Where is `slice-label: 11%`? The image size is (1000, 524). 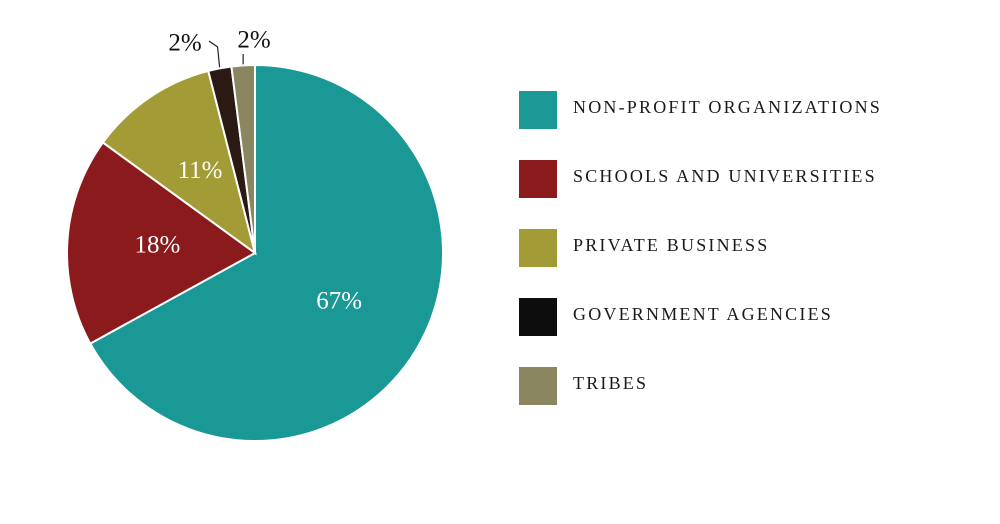 slice-label: 11% is located at coordinates (200, 170).